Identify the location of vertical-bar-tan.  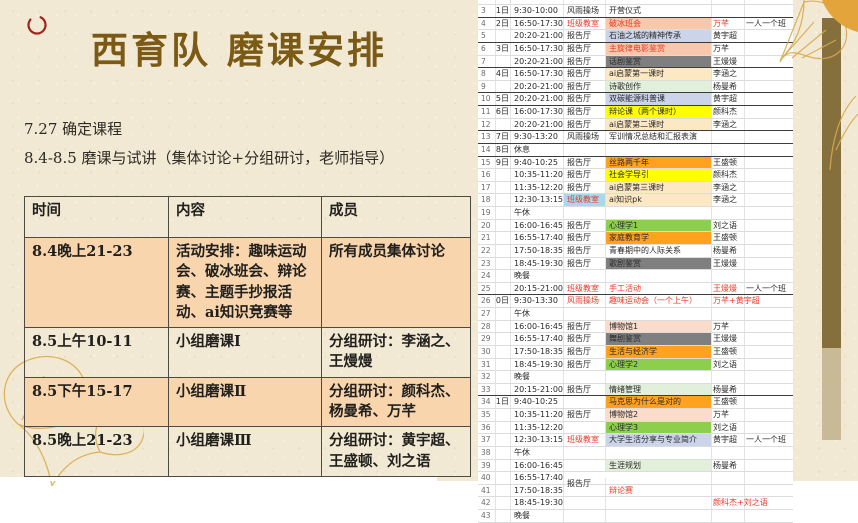
(831, 394).